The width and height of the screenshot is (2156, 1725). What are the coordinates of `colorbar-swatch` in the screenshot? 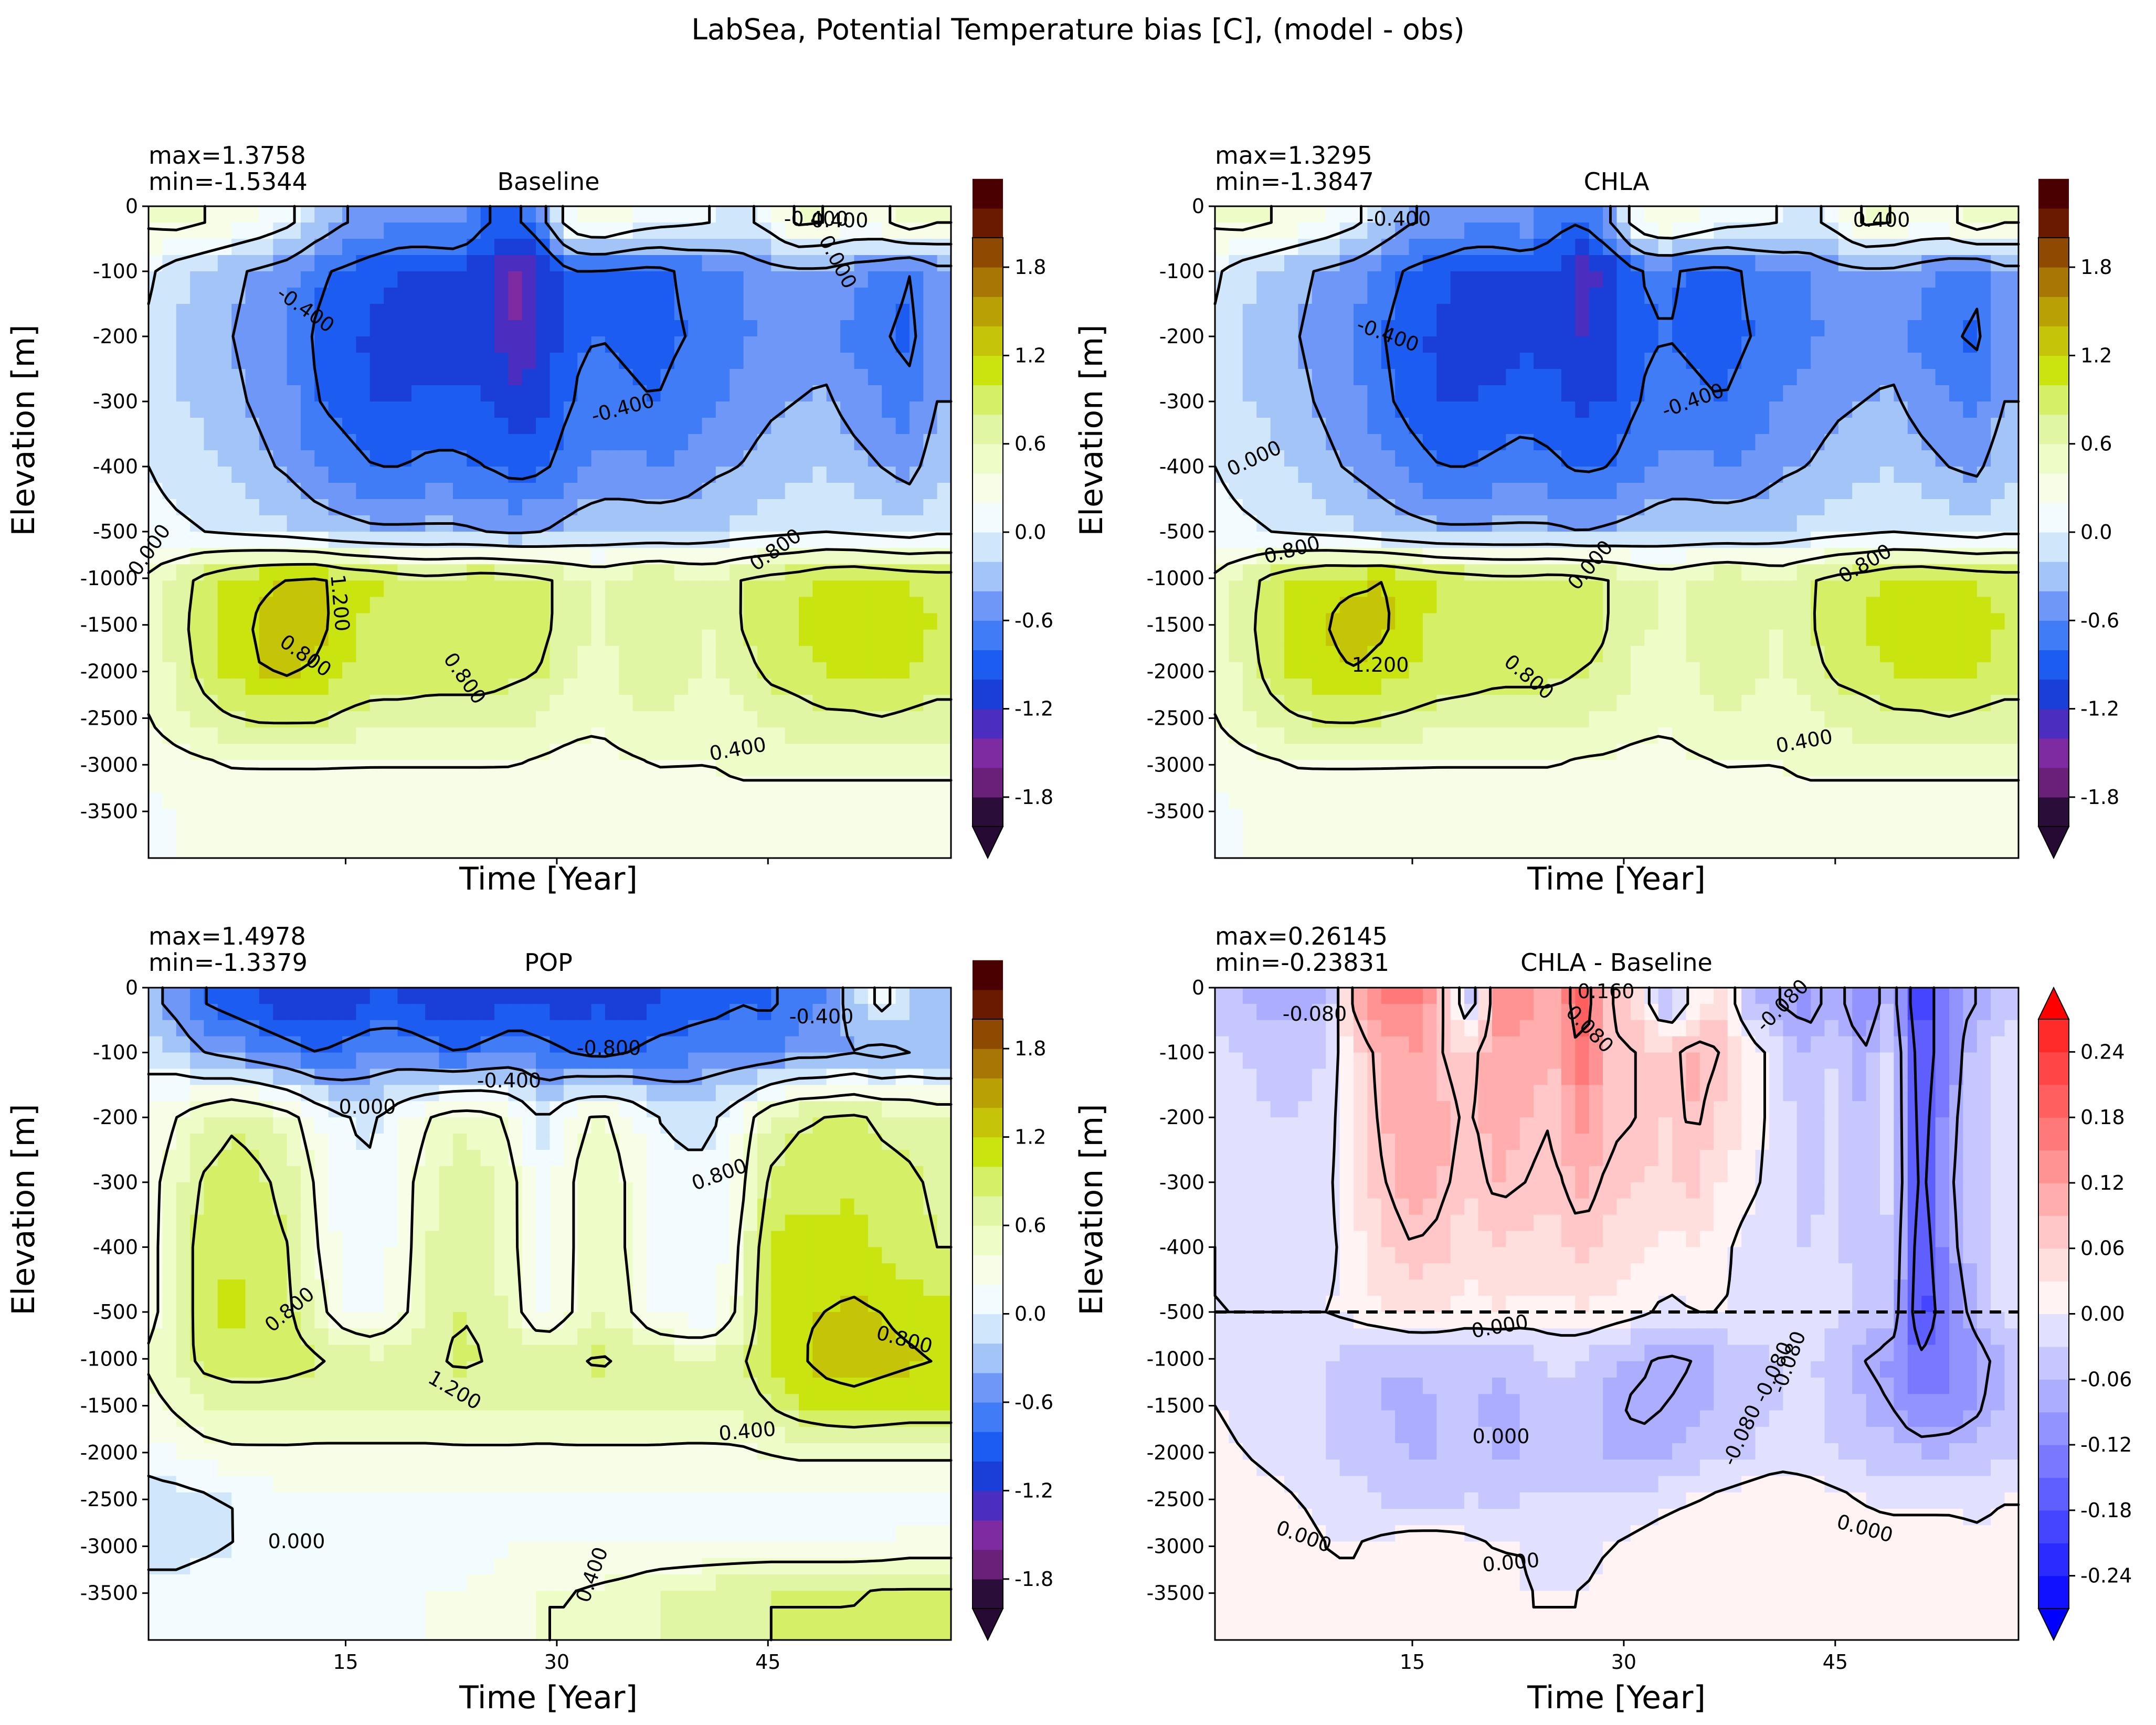 It's located at (988, 488).